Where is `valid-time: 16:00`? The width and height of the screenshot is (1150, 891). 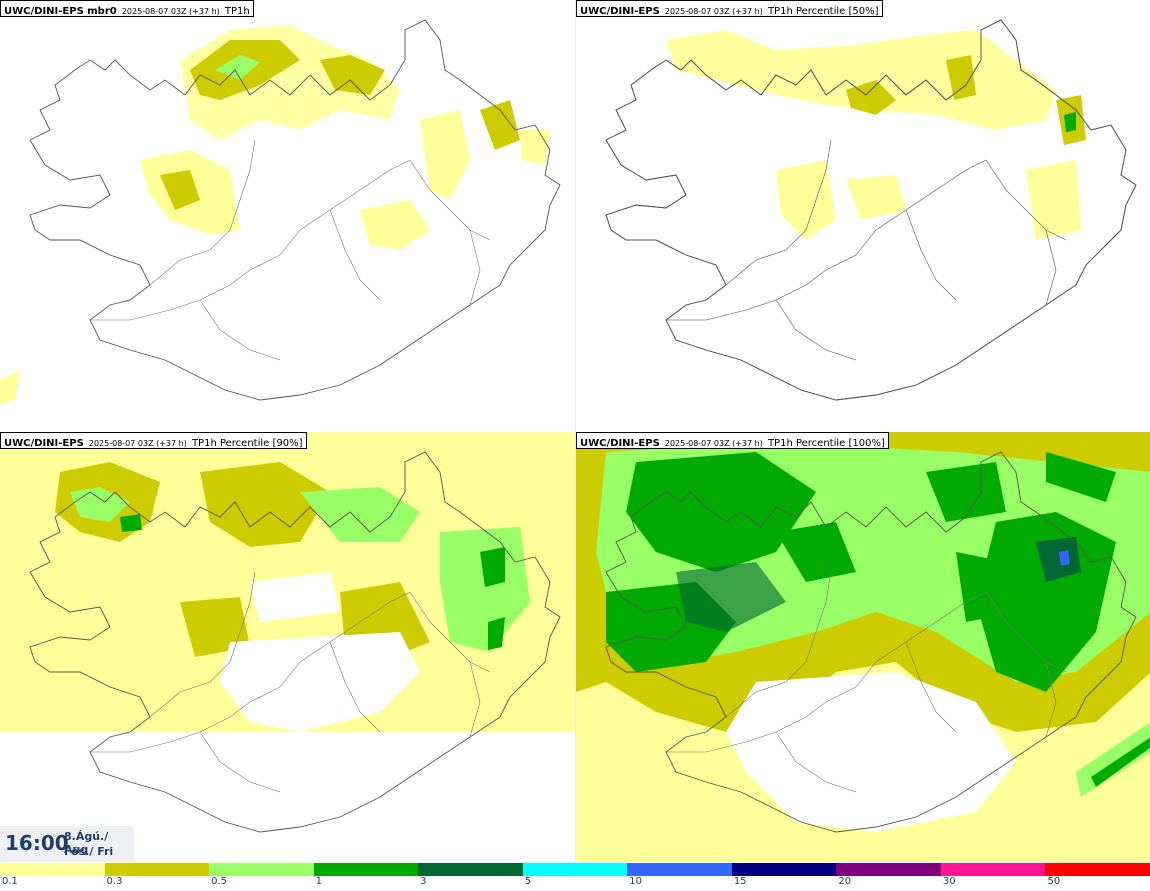
valid-time: 16:00 is located at coordinates (37, 843).